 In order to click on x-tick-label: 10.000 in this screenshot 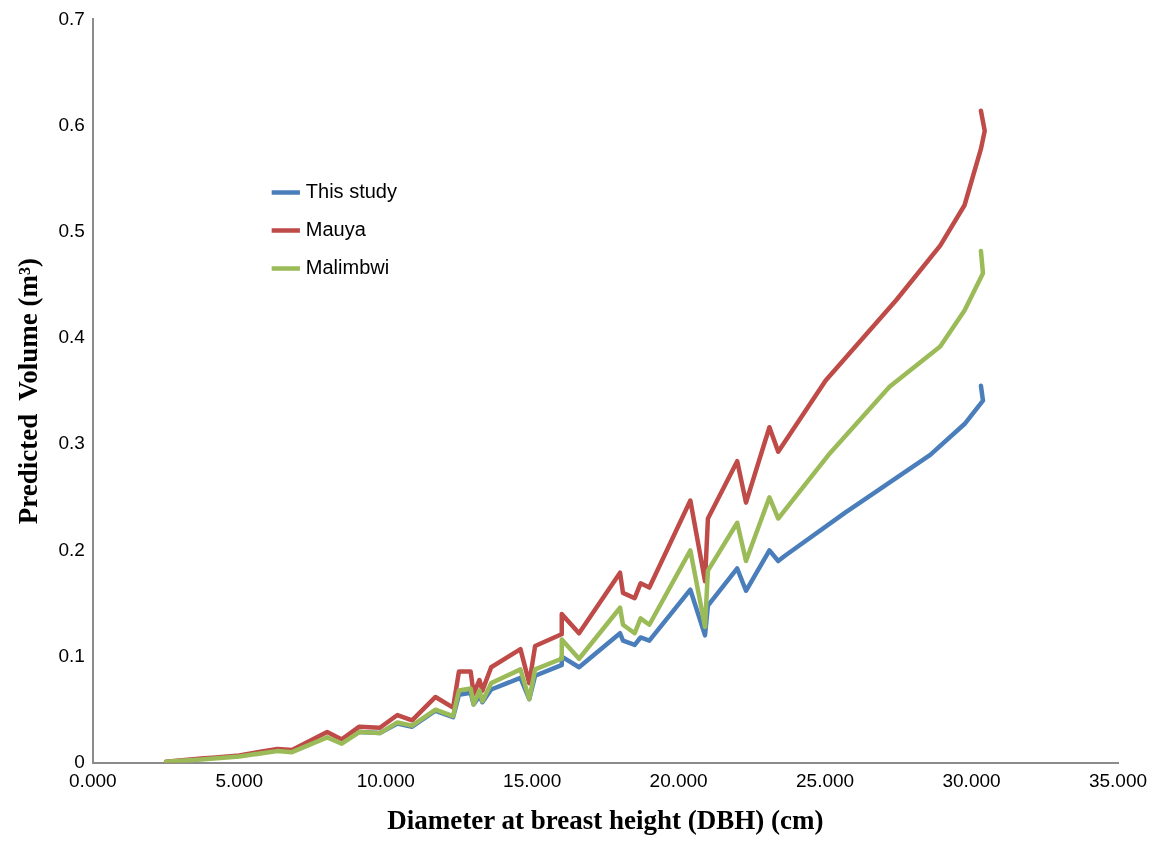, I will do `click(385, 781)`.